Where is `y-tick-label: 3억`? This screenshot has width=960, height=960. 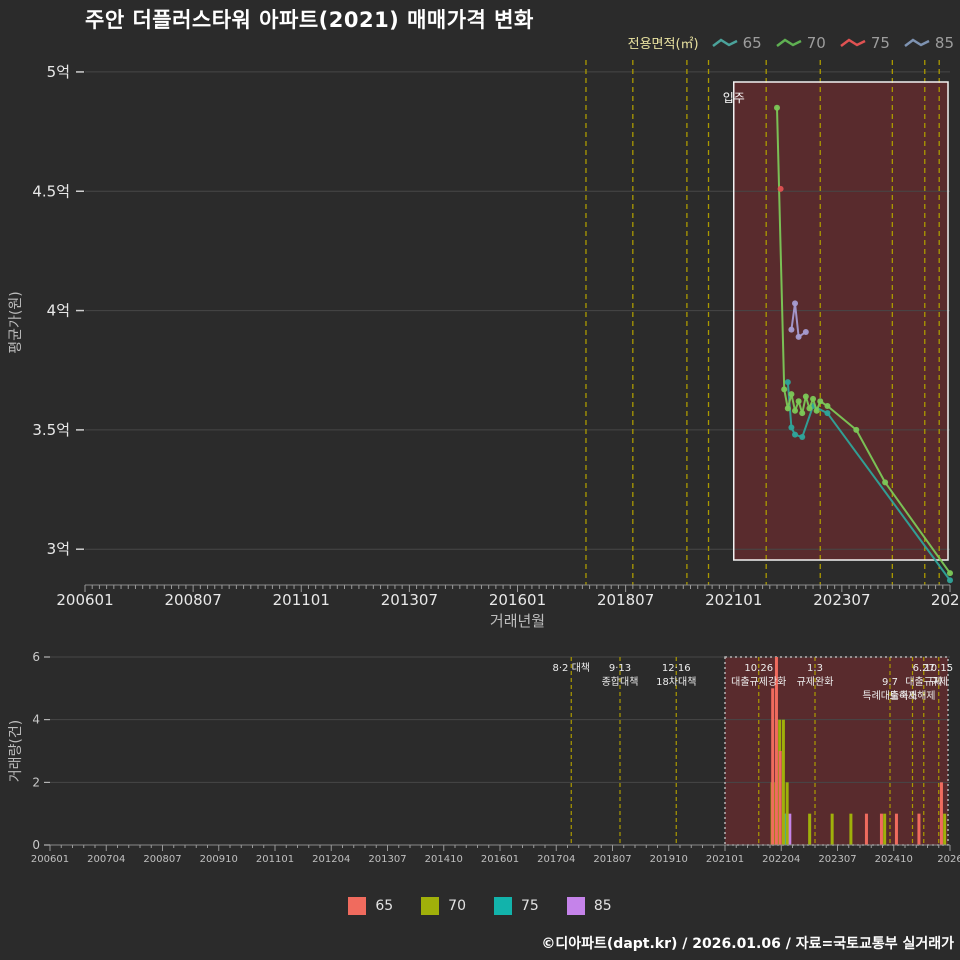
y-tick-label: 3억 is located at coordinates (58, 549).